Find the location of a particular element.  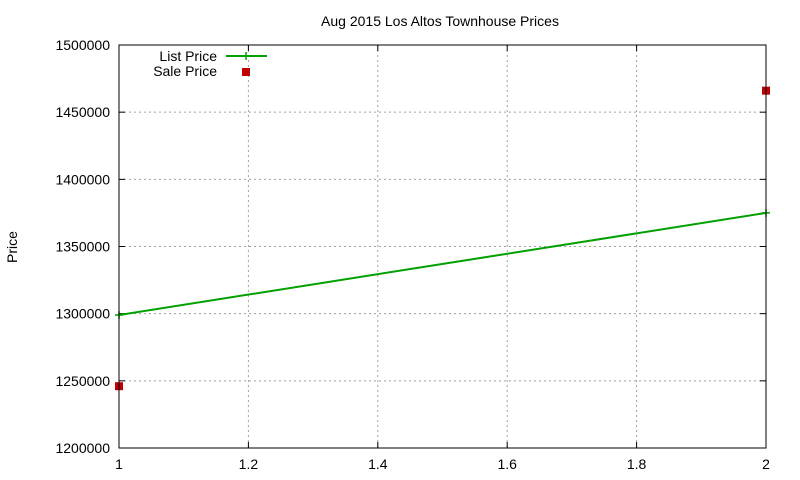

y-tick-label: 1400000 is located at coordinates (82, 179).